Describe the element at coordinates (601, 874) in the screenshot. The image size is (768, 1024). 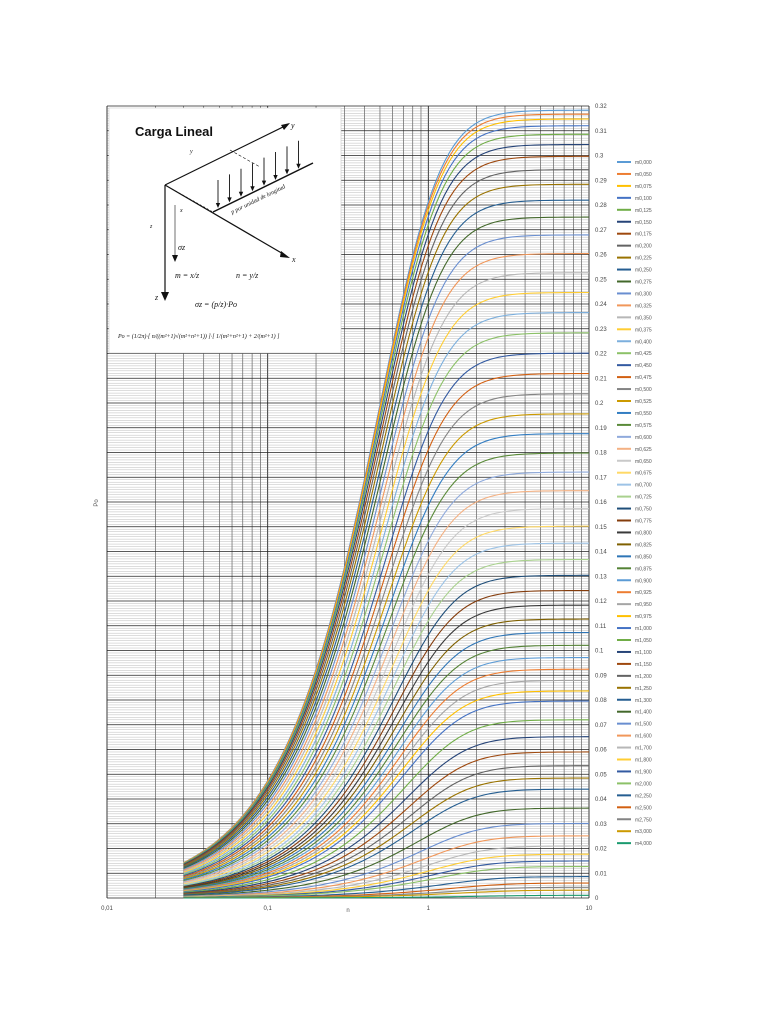
I see `y-tick-label: 0.01` at that location.